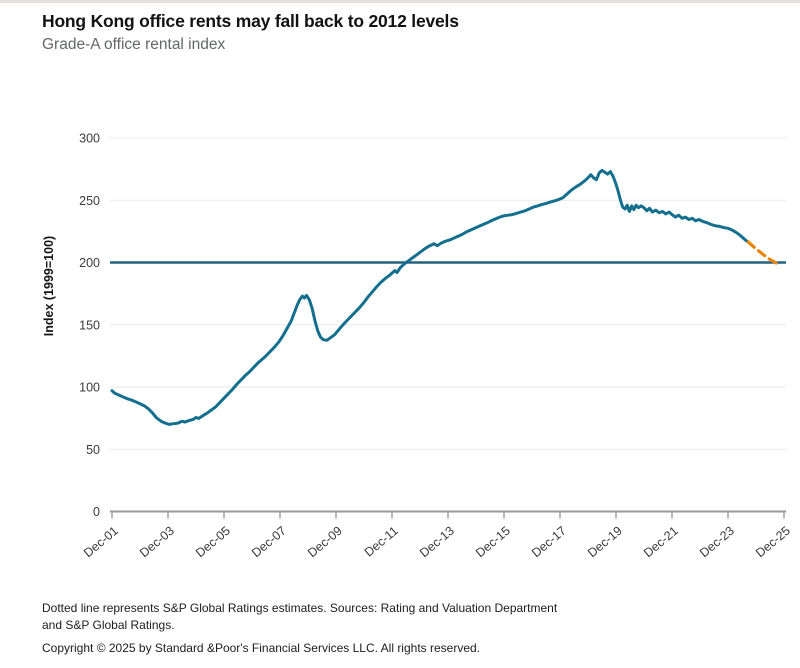 The width and height of the screenshot is (800, 668). What do you see at coordinates (101, 542) in the screenshot?
I see `x-axis-tick-label-Dec-01: Dec-01` at bounding box center [101, 542].